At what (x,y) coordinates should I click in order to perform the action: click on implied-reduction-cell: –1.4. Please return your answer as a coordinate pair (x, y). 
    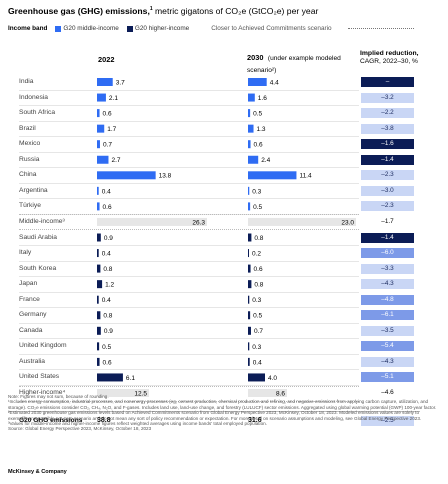
    Looking at the image, I should click on (387, 159).